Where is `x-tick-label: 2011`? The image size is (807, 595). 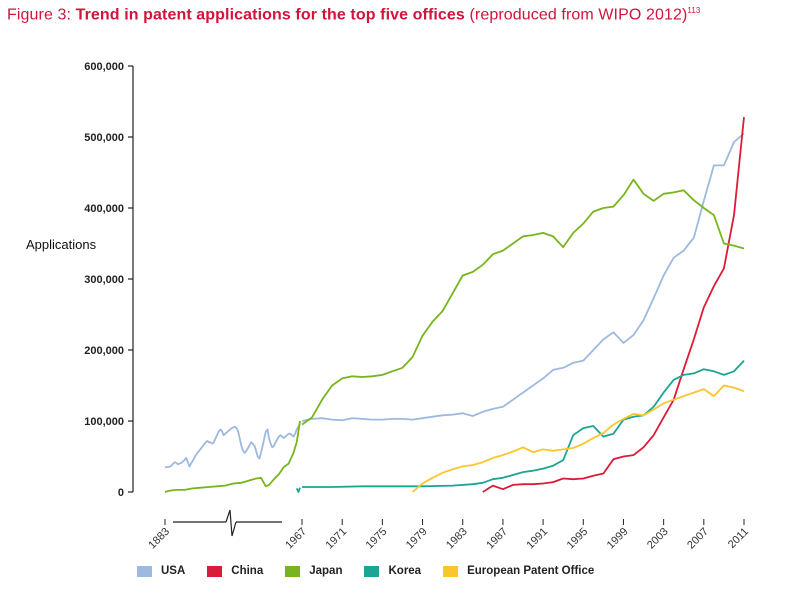 x-tick-label: 2011 is located at coordinates (738, 538).